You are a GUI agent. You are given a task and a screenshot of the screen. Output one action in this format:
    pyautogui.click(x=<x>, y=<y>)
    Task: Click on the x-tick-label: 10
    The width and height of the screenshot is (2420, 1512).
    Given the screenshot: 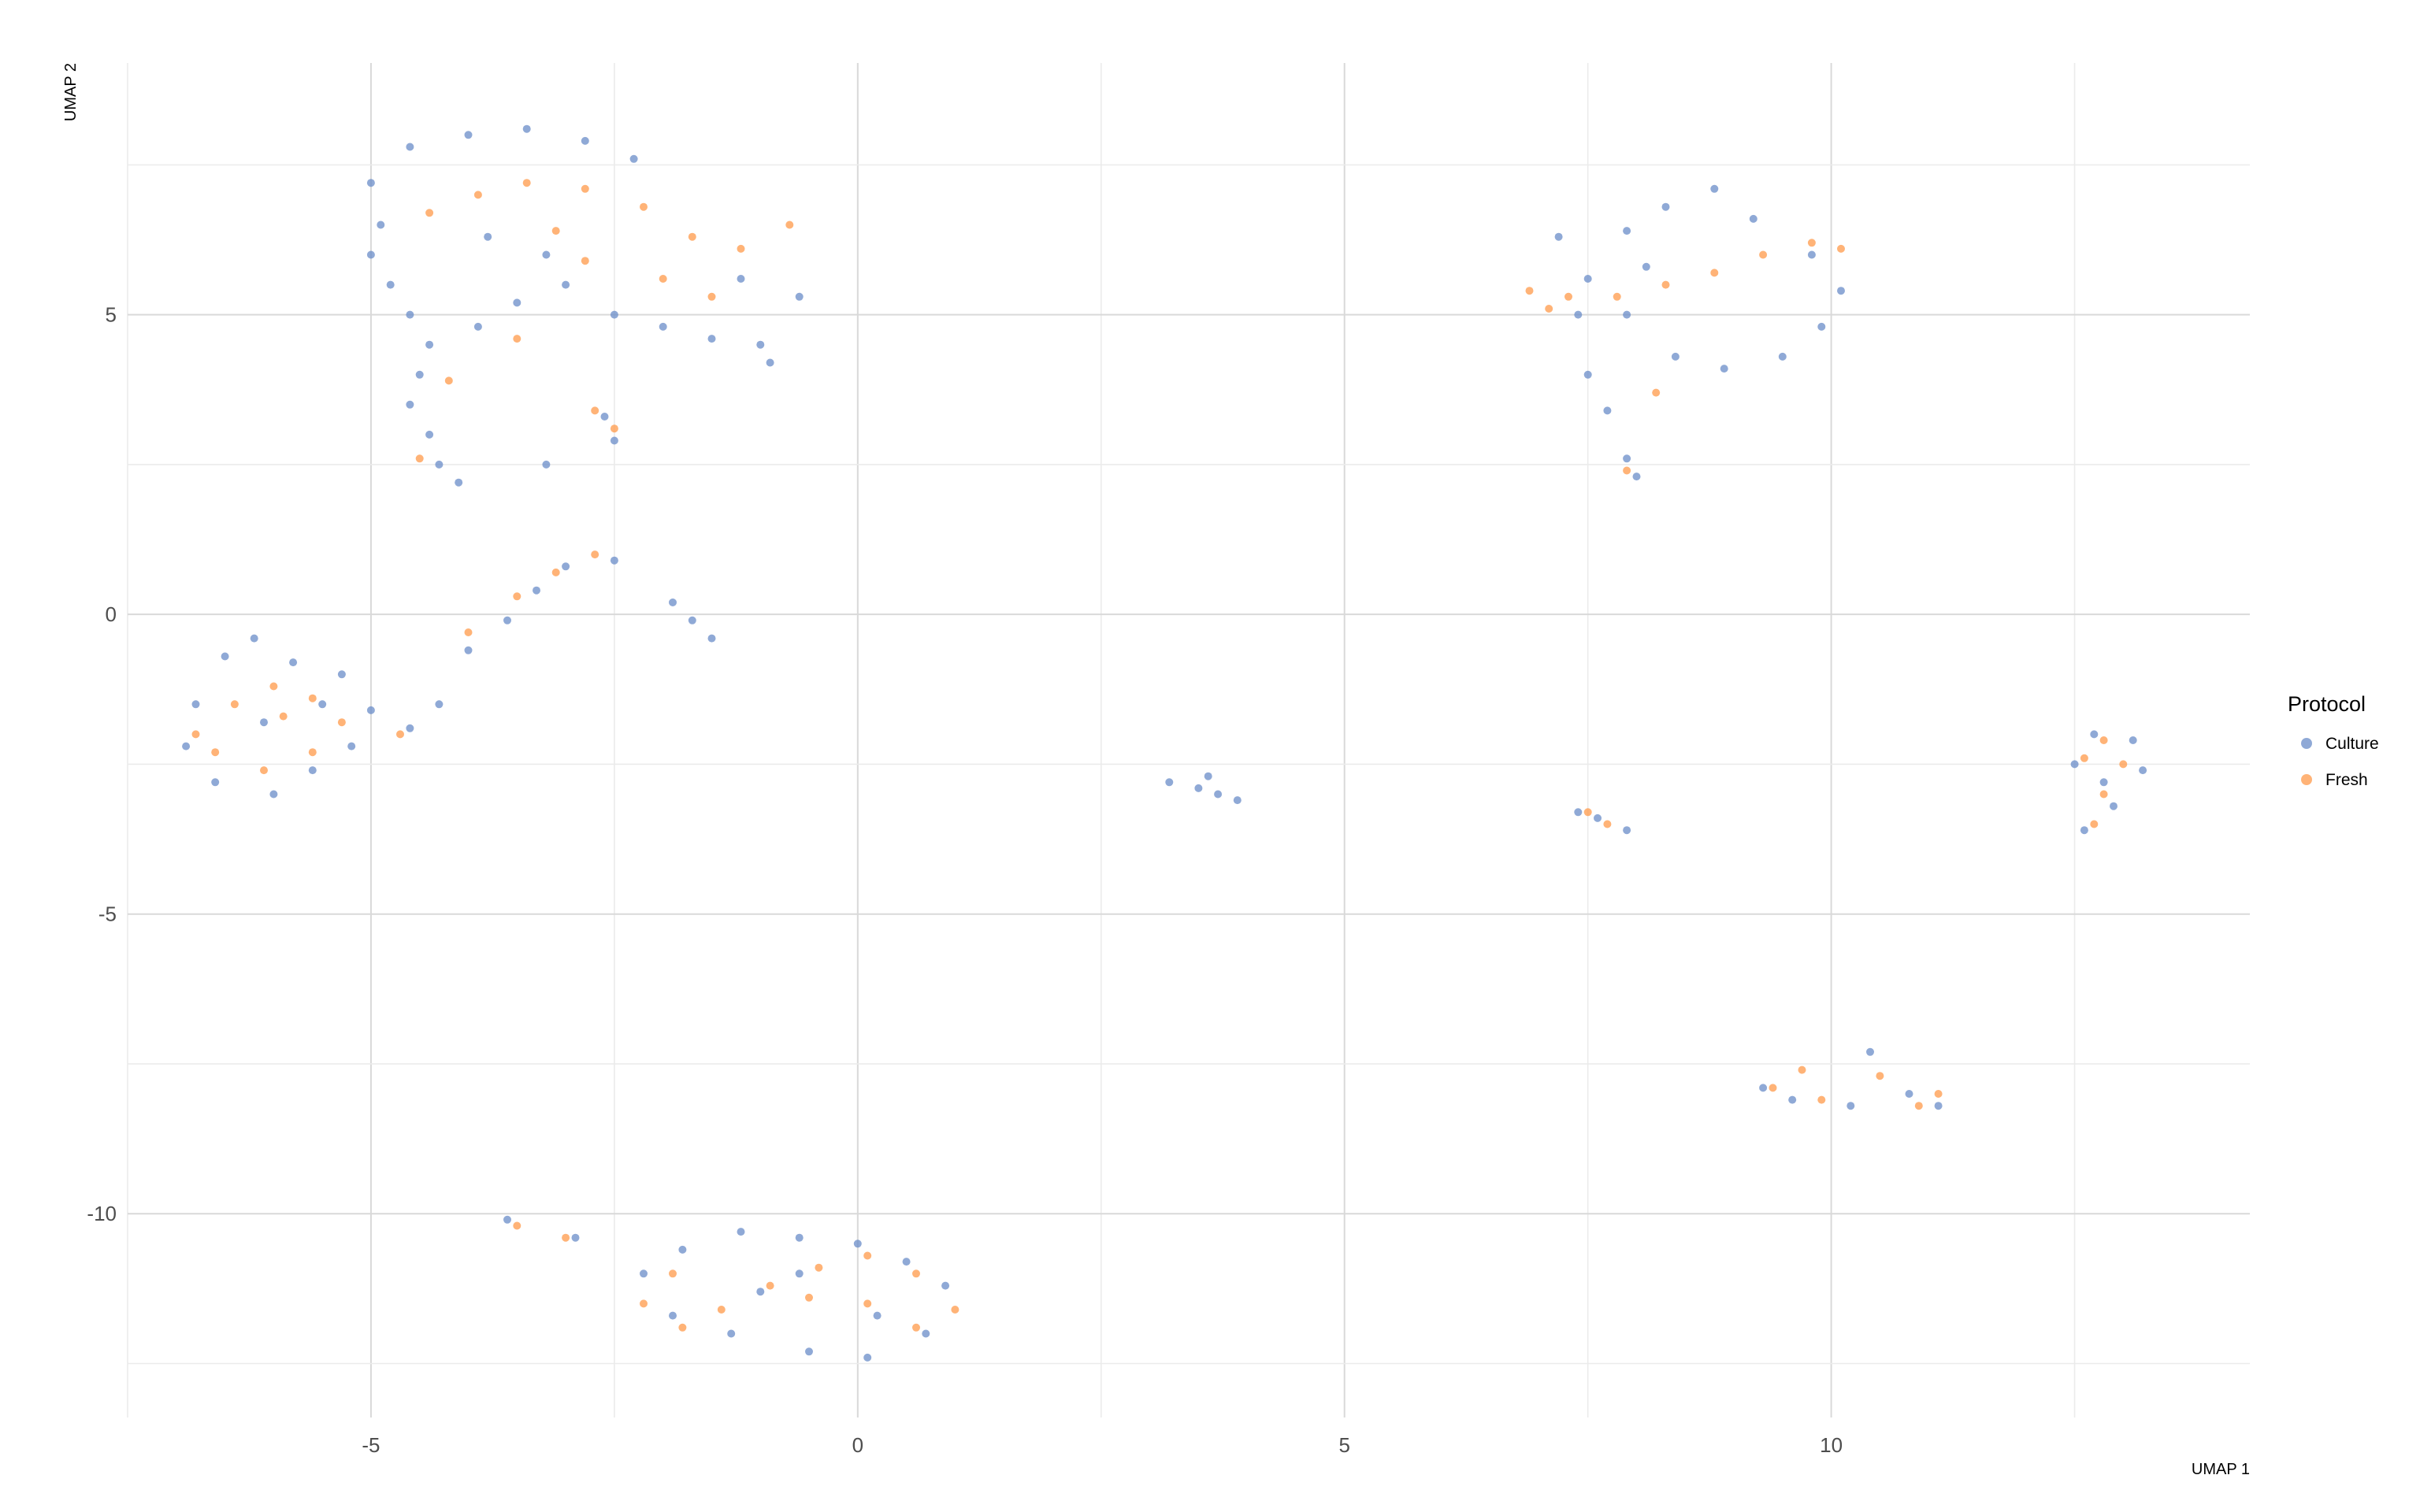 What is the action you would take?
    pyautogui.click(x=1831, y=1445)
    